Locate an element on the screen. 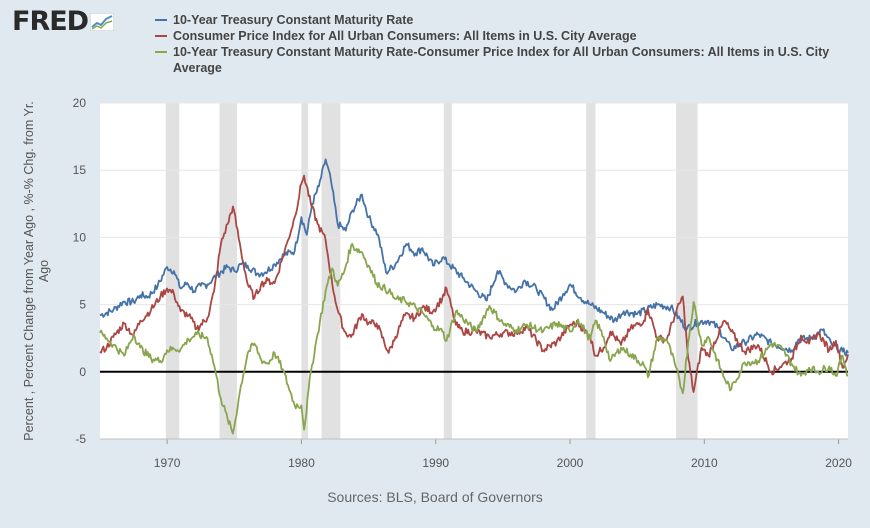 The image size is (870, 528). sources-note: Sources: BLS, Board of Governors is located at coordinates (435, 497).